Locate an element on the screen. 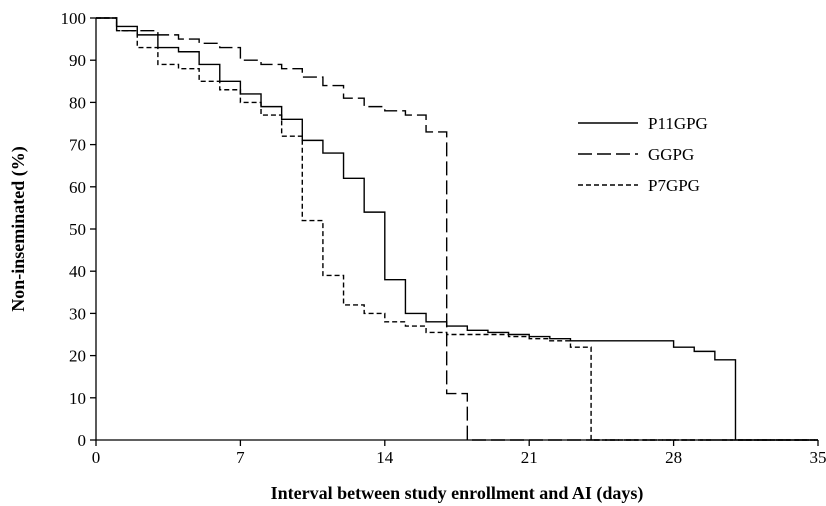  x-tick-label: 7 is located at coordinates (240, 457).